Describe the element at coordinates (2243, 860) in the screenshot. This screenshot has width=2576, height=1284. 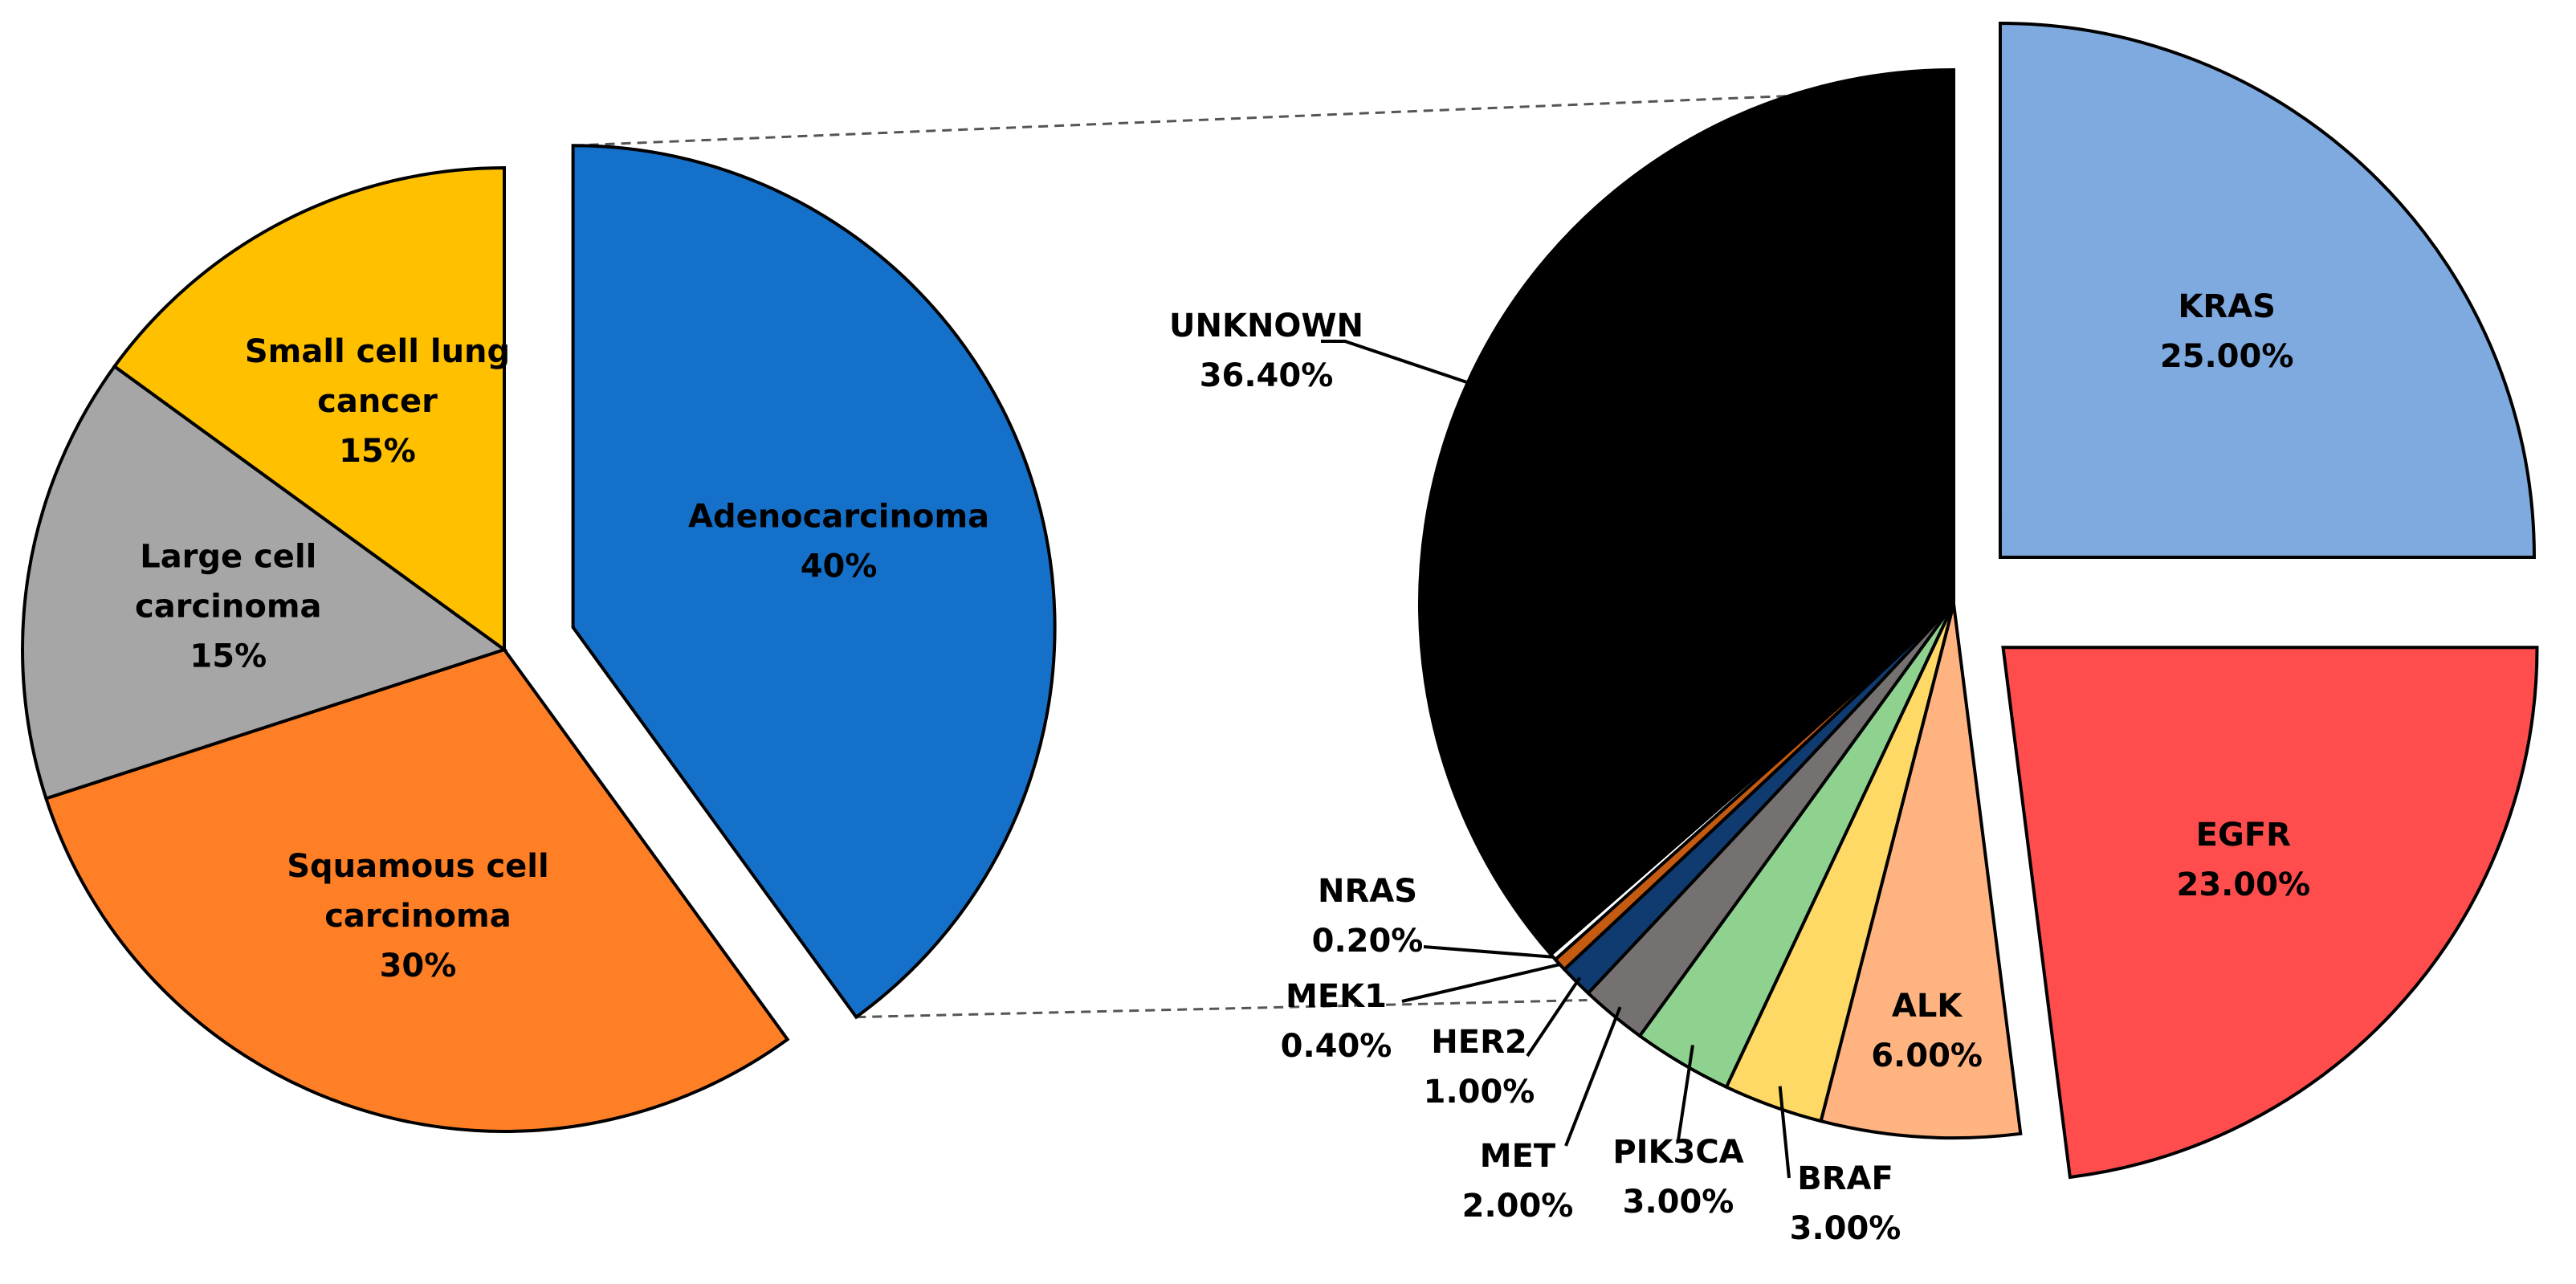
I see `label-egfr: EGFR 23.00%` at that location.